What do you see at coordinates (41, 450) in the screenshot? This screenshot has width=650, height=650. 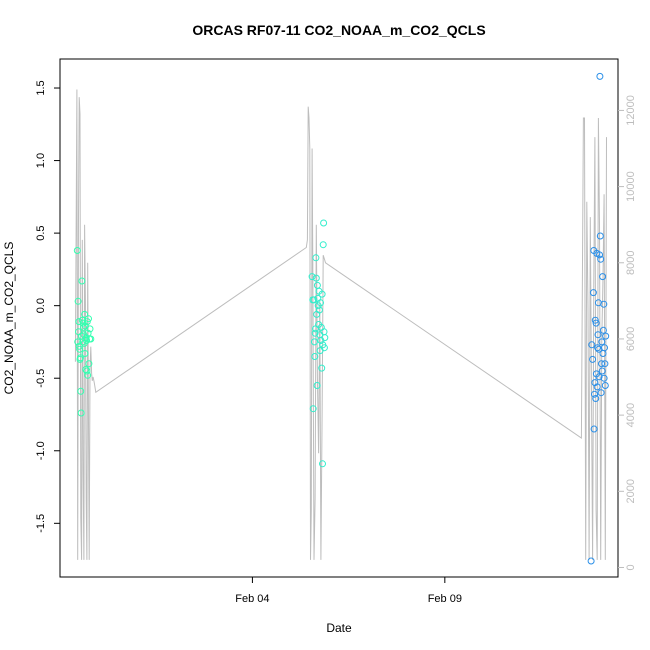 I see `y-tick-label: -1.0` at bounding box center [41, 450].